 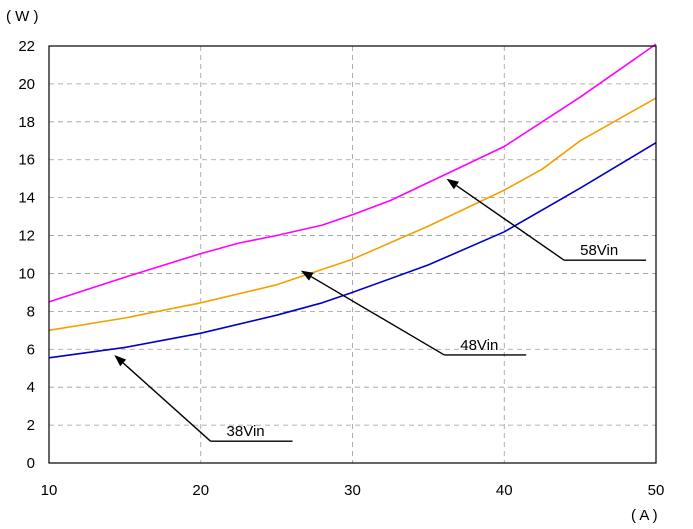 I want to click on y-axis-unit: ( W ), so click(x=22, y=16).